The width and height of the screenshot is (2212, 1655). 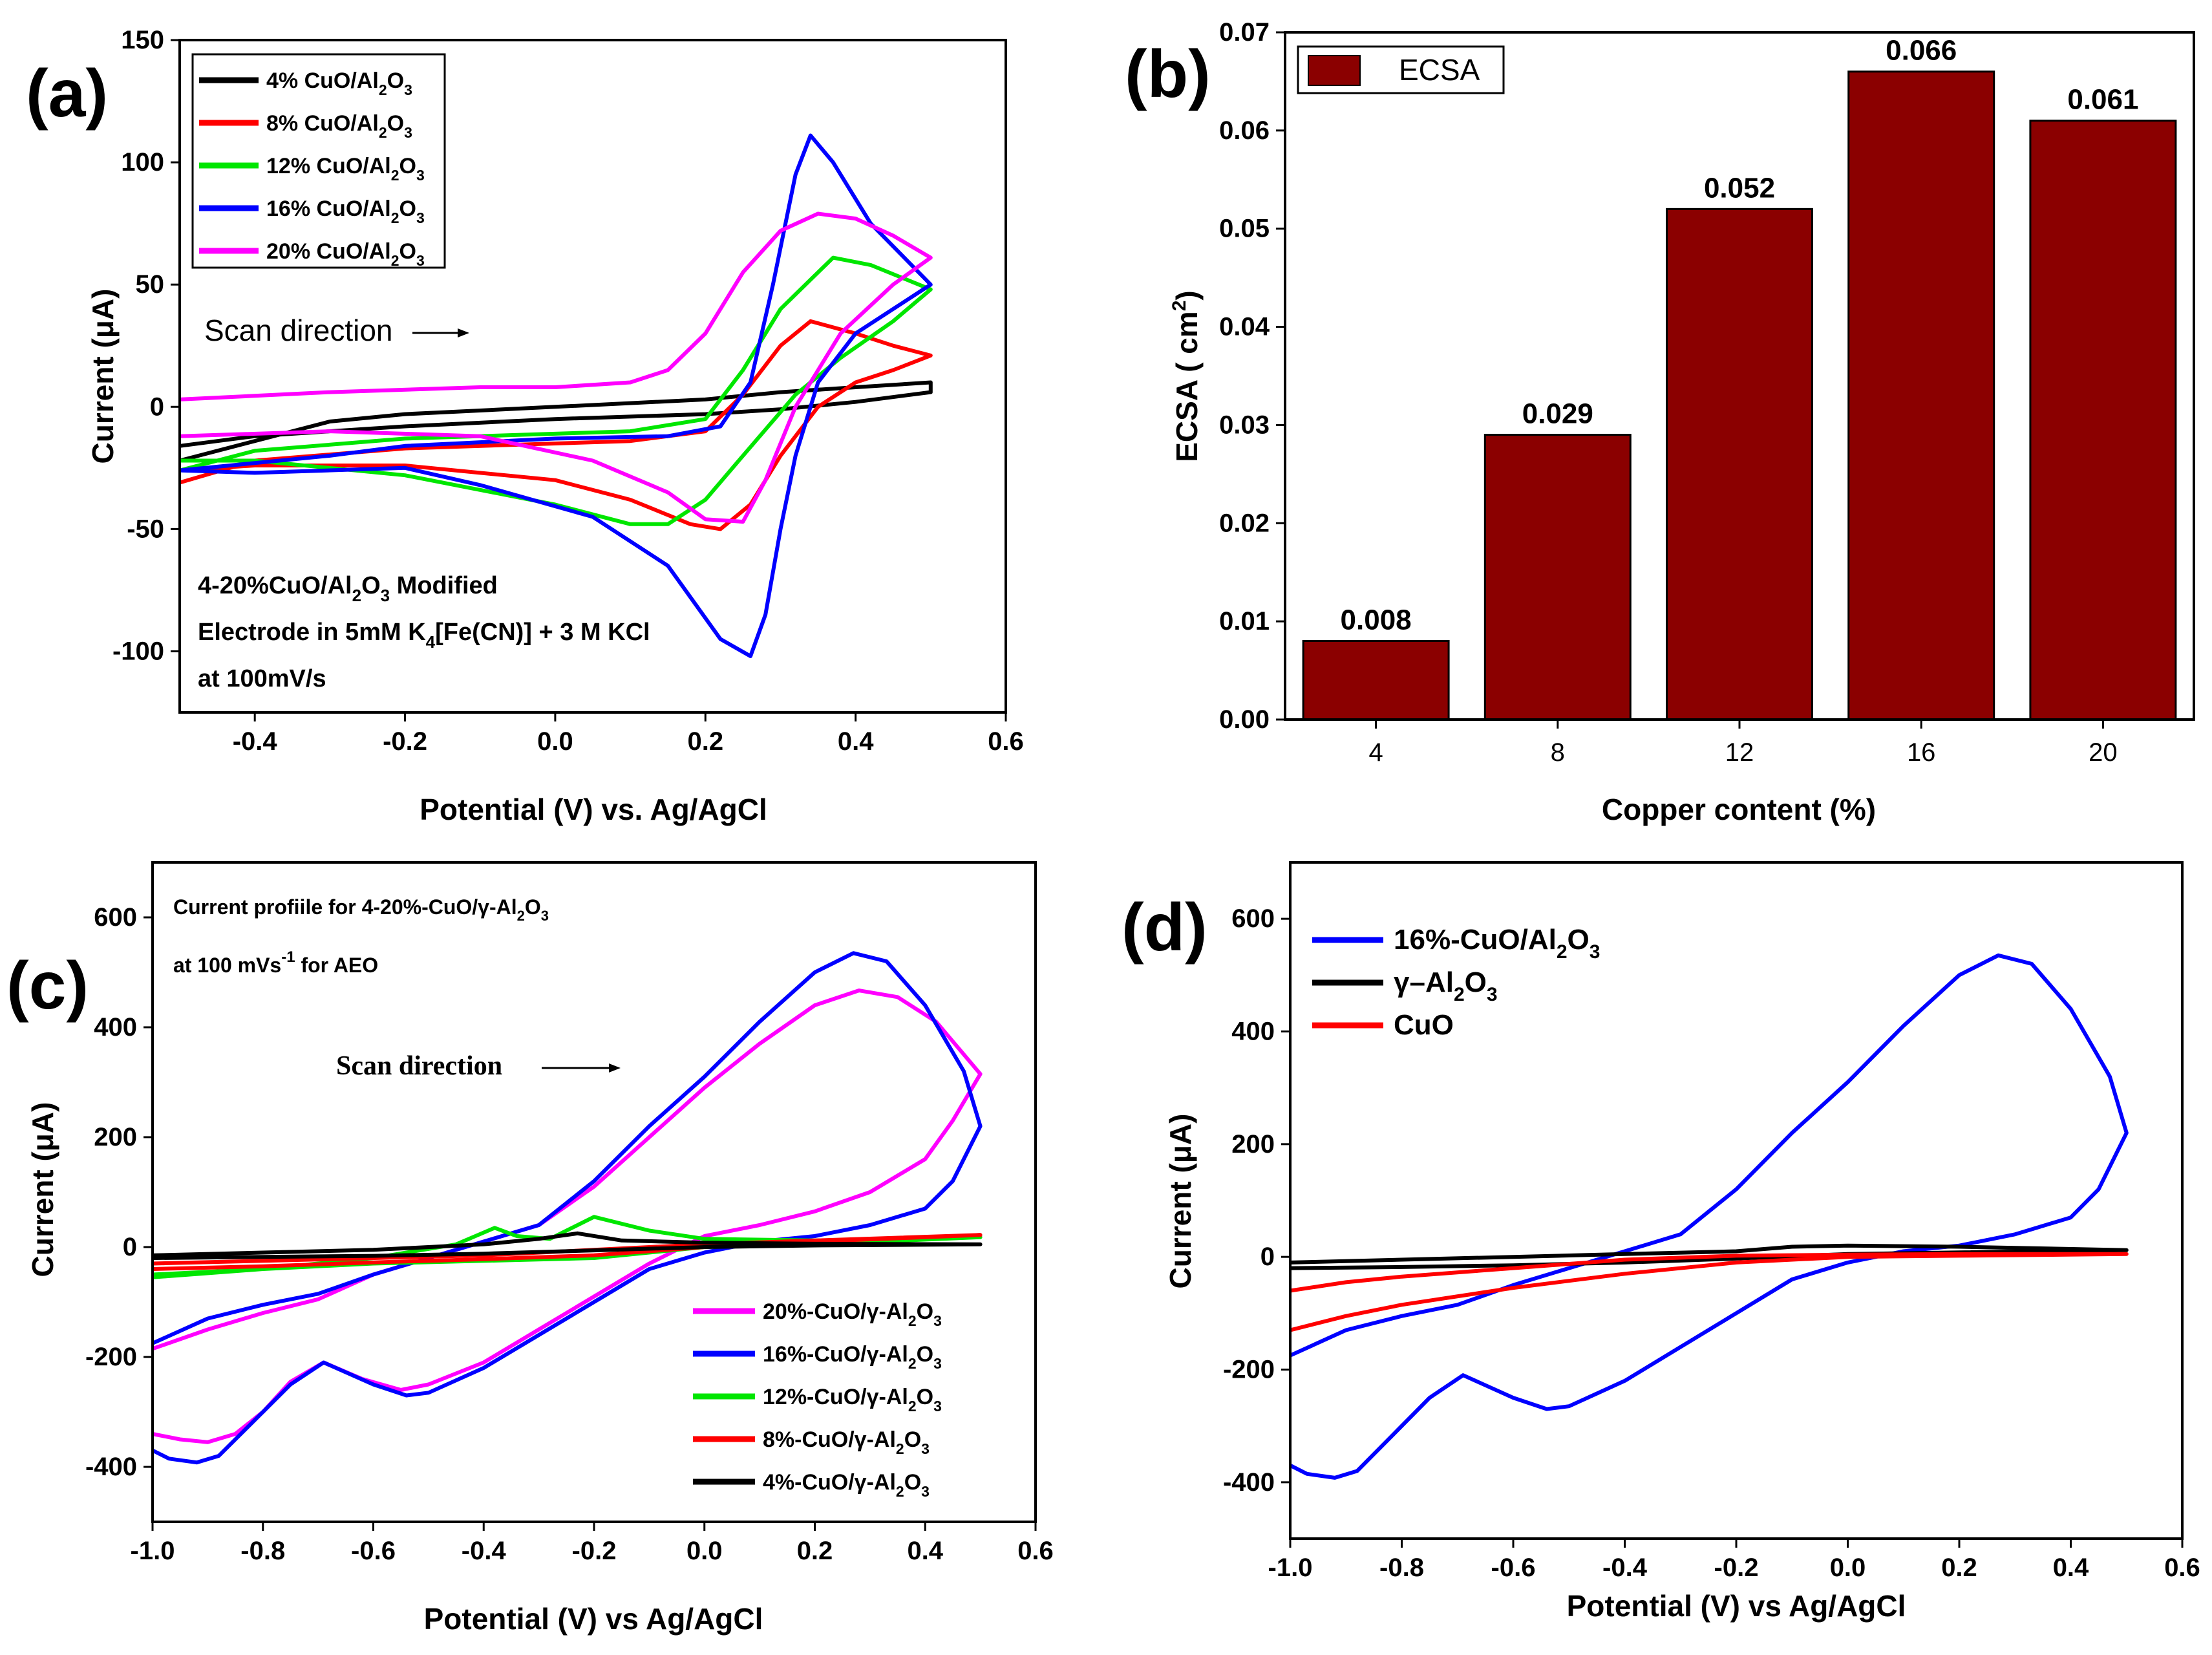 I want to click on panel-c-y-tick-label: 0, so click(x=130, y=1247).